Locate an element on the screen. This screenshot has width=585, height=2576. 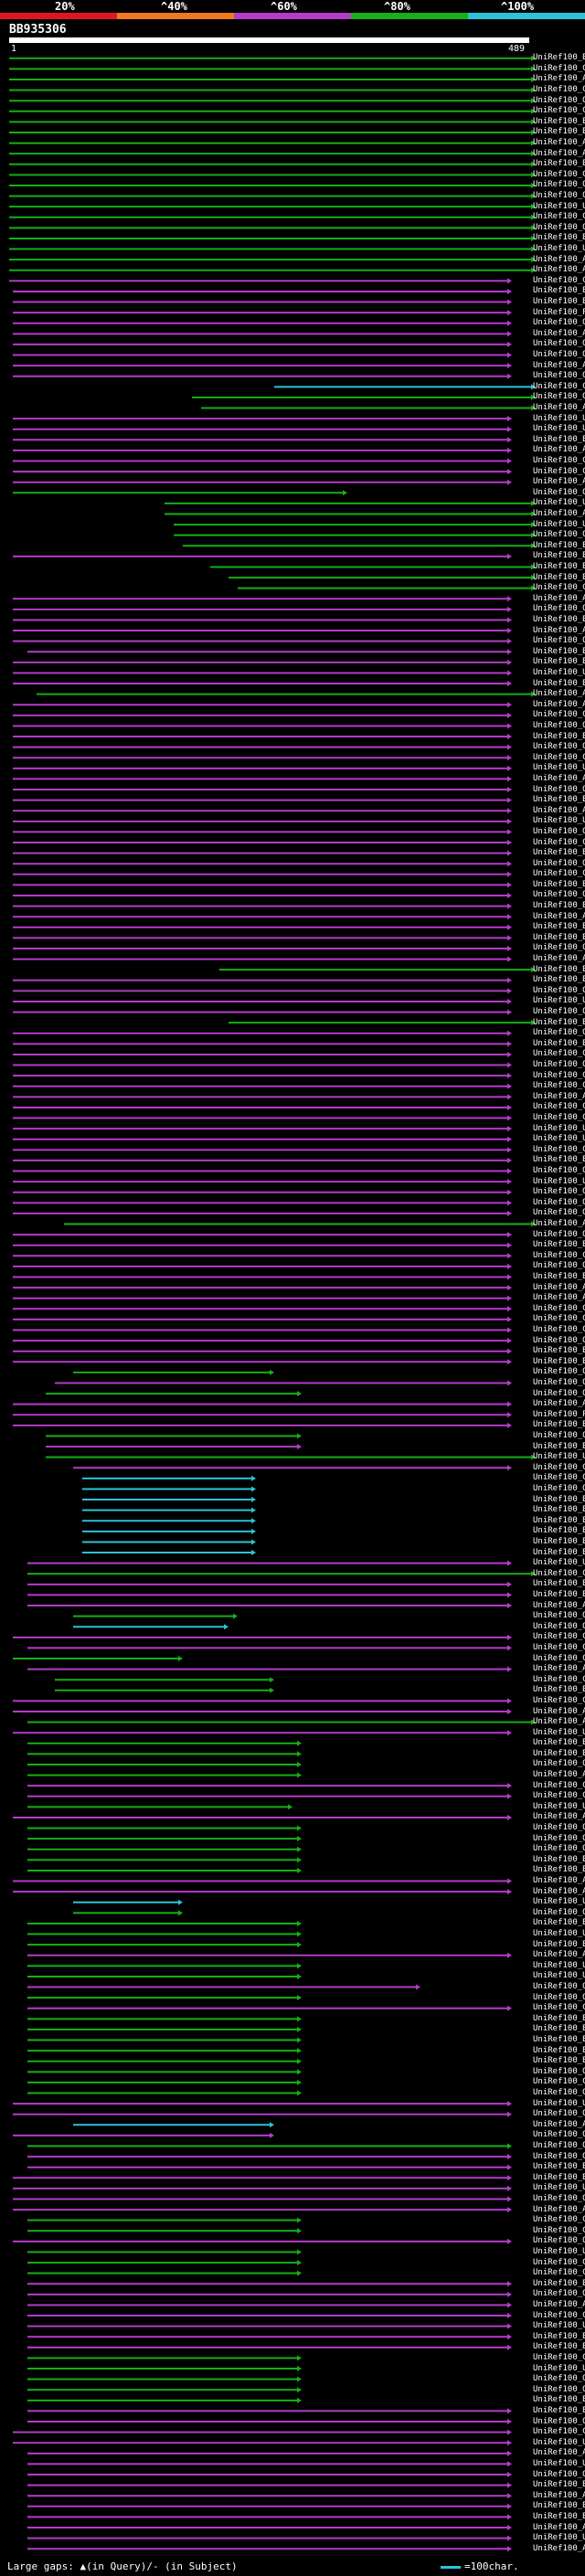
hit-label: UniRef100_A9F6B6 is located at coordinates (559, 2209).